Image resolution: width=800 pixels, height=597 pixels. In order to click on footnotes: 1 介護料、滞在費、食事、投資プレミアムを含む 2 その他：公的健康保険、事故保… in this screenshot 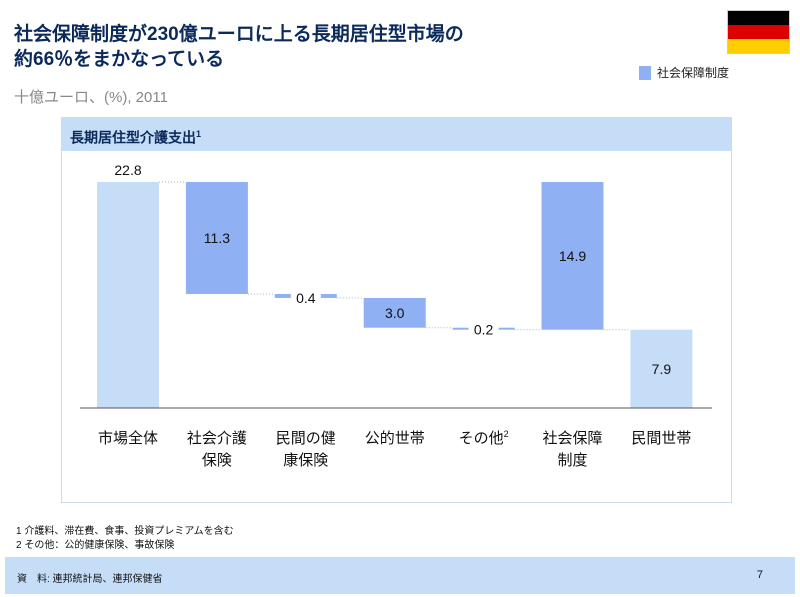, I will do `click(125, 539)`.